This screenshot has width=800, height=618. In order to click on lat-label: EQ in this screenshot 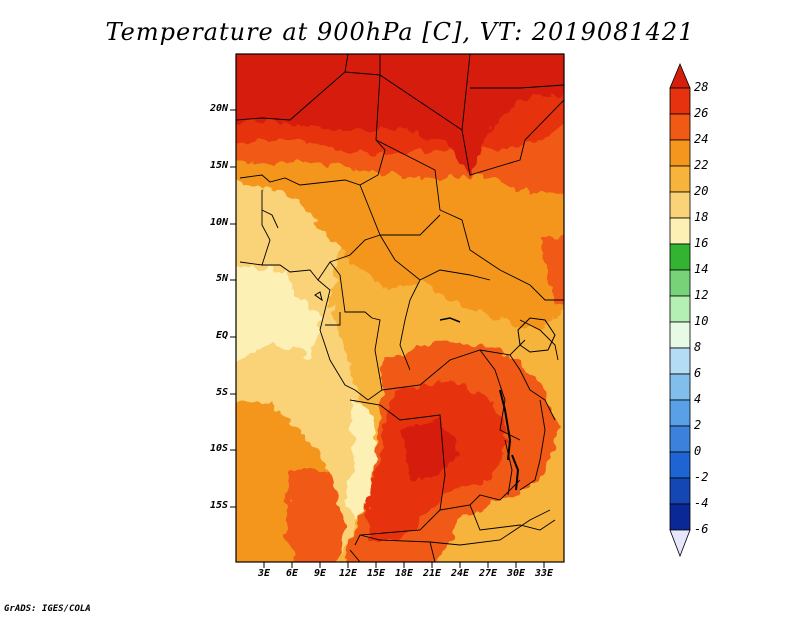, I will do `click(221, 335)`.